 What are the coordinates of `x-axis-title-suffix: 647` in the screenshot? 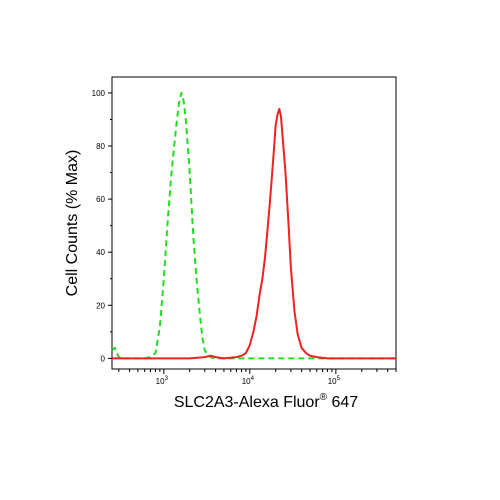 It's located at (342, 402).